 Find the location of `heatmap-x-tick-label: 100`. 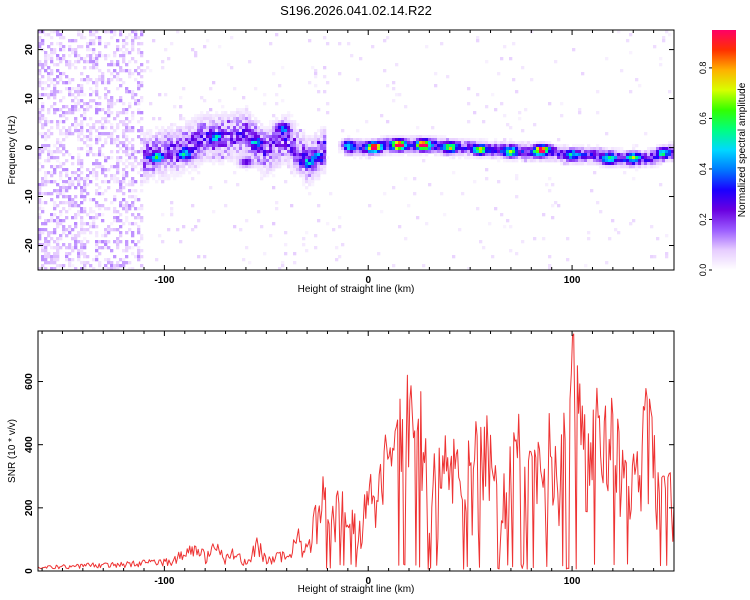

heatmap-x-tick-label: 100 is located at coordinates (572, 280).